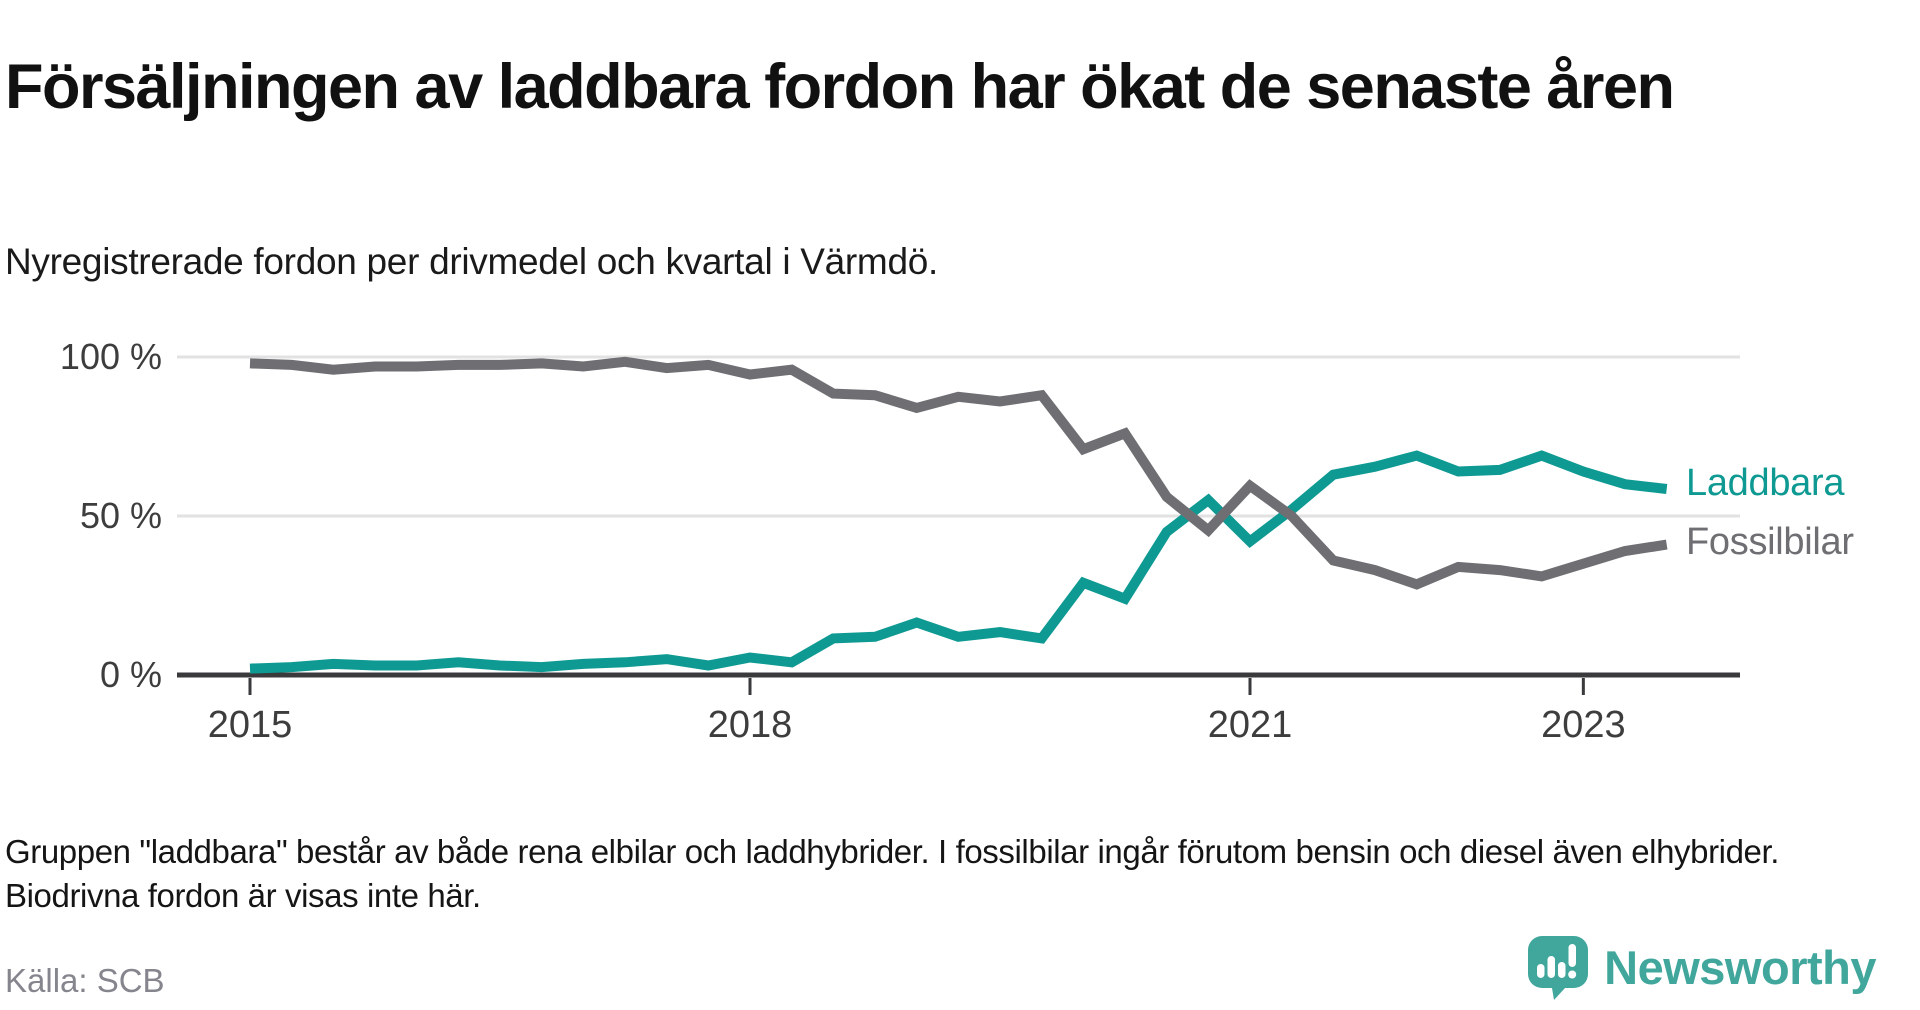  I want to click on y-axis-tick-label: 100 %, so click(111, 358).